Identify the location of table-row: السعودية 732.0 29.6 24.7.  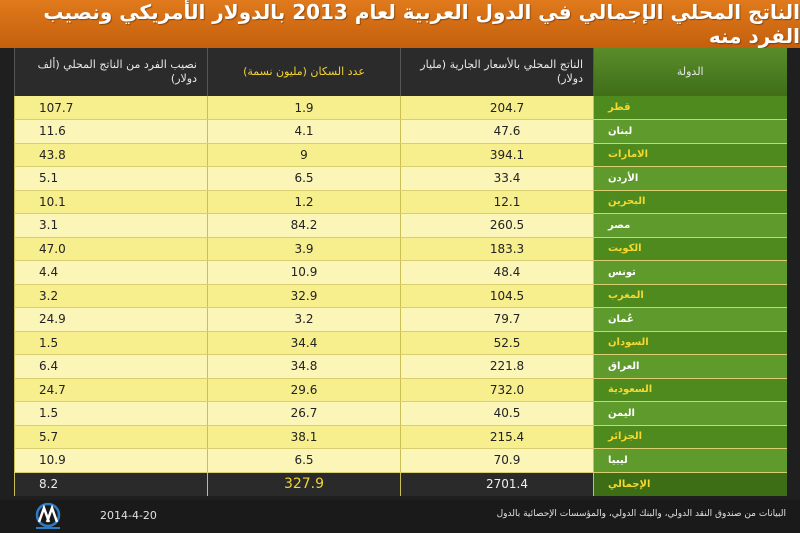
(400, 390).